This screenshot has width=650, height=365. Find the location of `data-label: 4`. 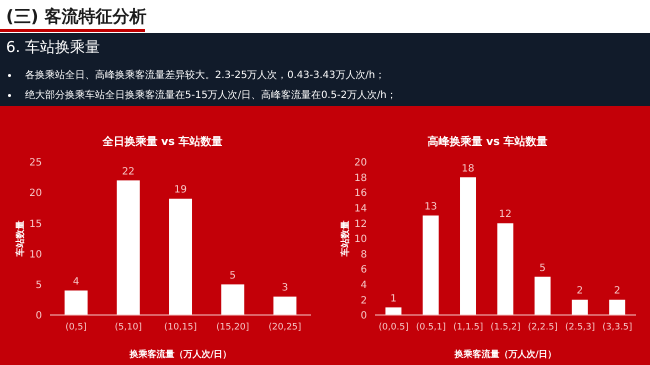

data-label: 4 is located at coordinates (76, 282).